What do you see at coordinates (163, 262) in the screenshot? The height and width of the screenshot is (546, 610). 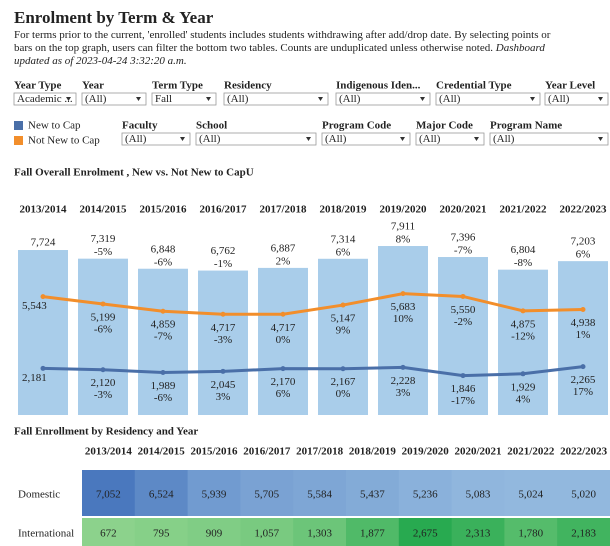 I see `bar-change-label: -6%` at bounding box center [163, 262].